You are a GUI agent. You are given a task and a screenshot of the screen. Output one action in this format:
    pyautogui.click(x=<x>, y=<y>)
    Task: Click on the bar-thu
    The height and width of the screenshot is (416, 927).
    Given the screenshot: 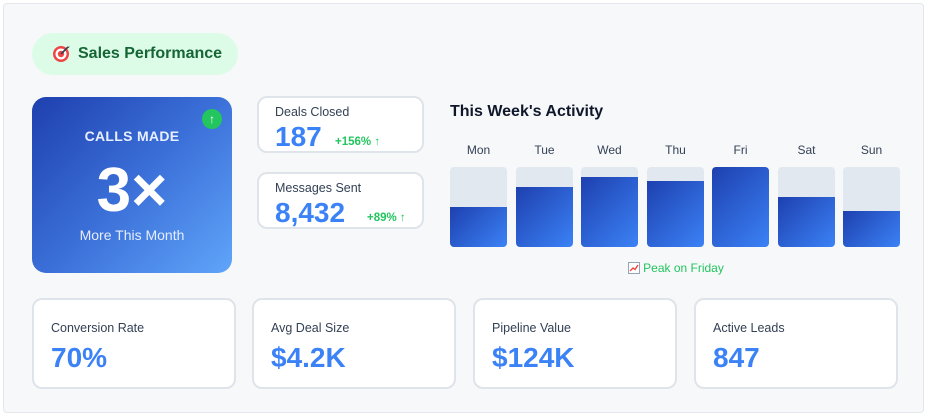 What is the action you would take?
    pyautogui.click(x=675, y=214)
    